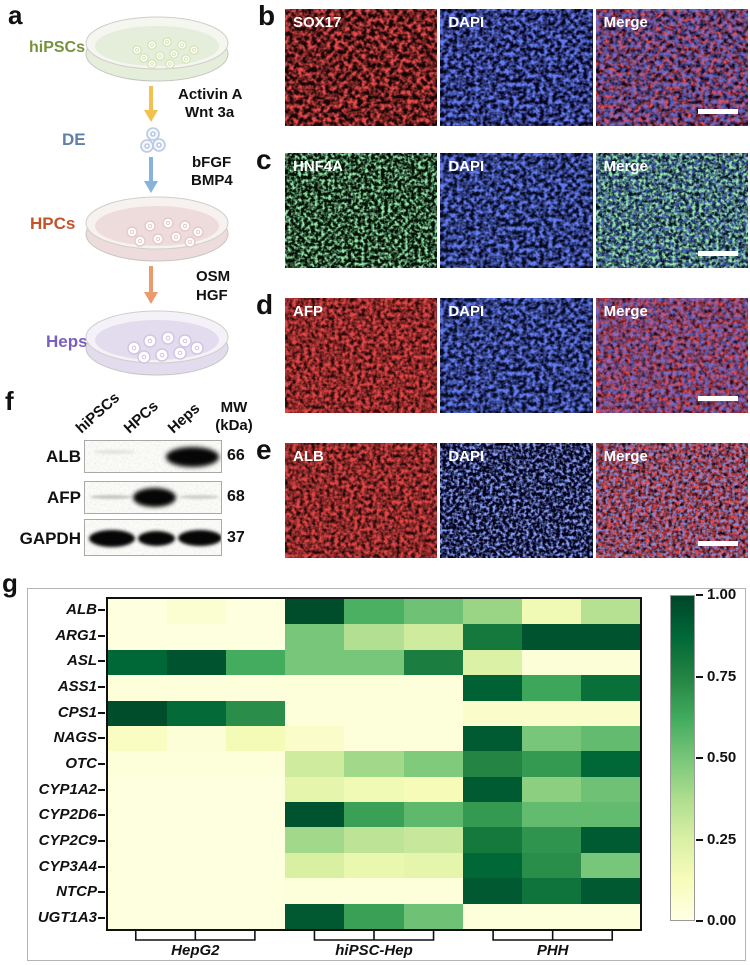  I want to click on heatmap-row-label: NTCP, so click(76, 892).